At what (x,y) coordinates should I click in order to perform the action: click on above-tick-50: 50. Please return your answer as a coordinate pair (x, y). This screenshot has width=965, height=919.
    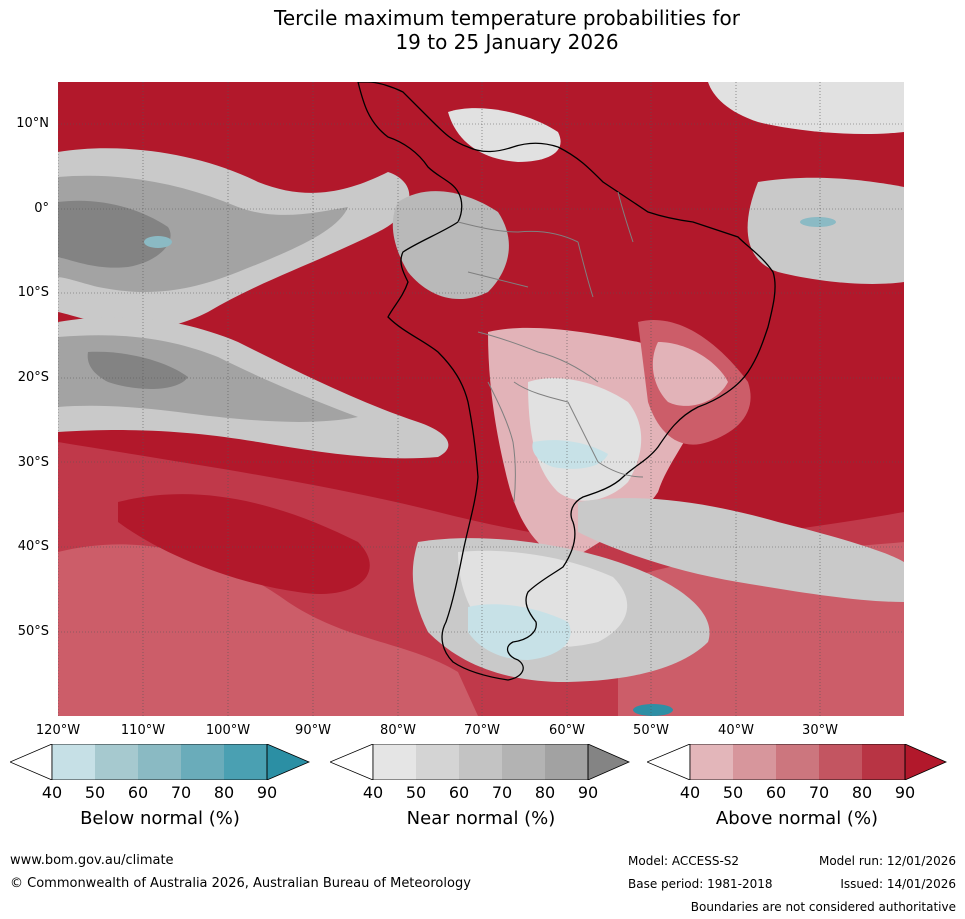
    Looking at the image, I should click on (733, 792).